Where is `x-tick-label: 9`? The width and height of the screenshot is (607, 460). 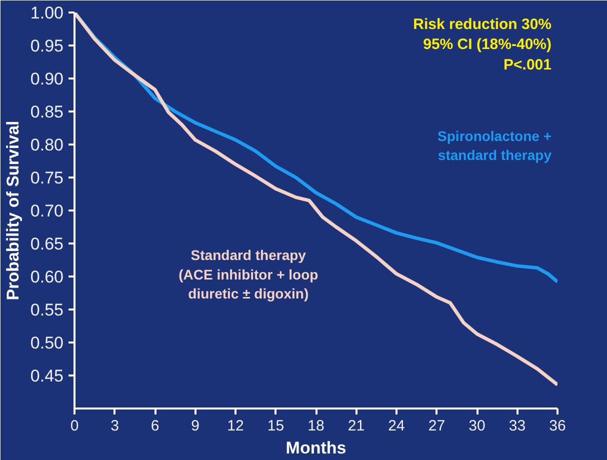 x-tick-label: 9 is located at coordinates (195, 426).